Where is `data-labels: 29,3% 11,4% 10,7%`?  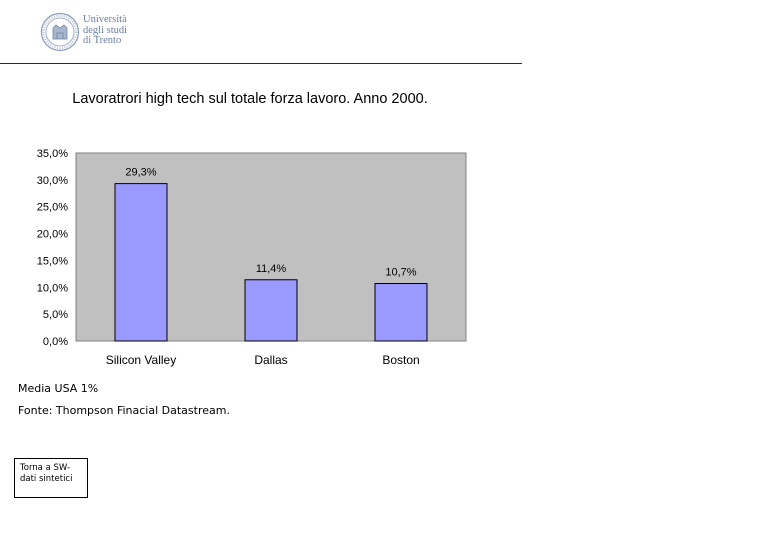 data-labels: 29,3% 11,4% 10,7% is located at coordinates (270, 223).